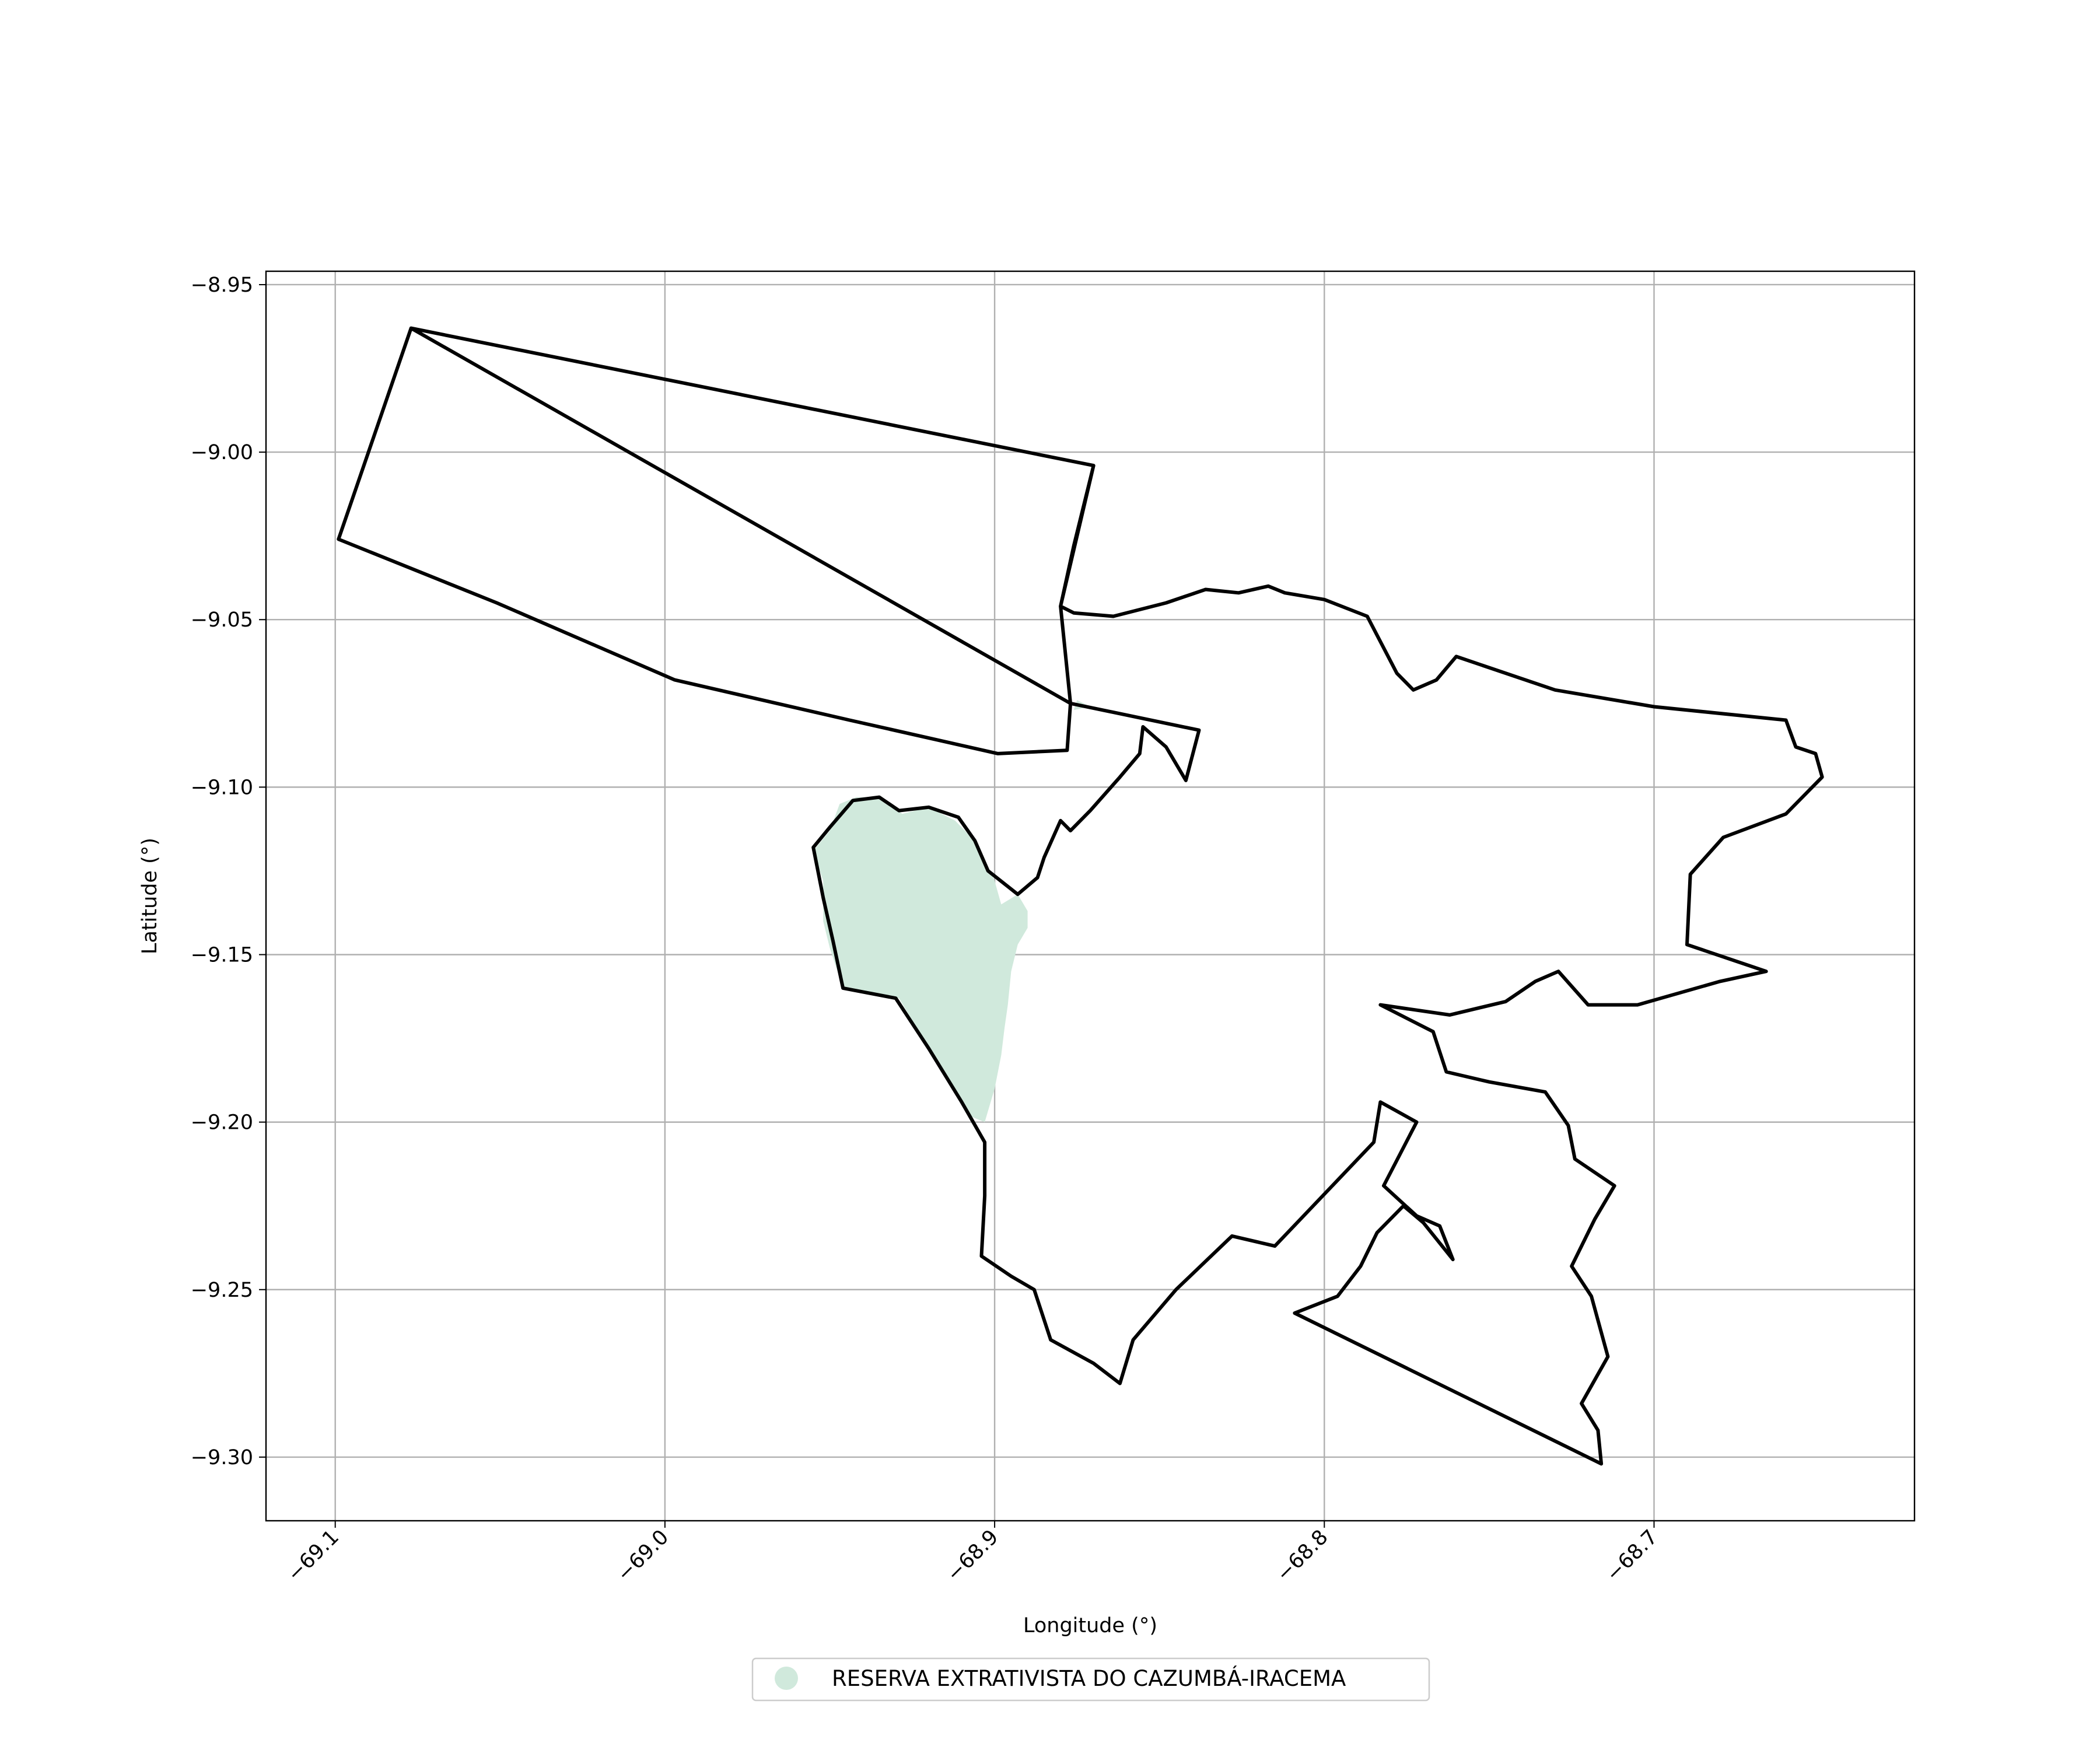 This screenshot has height=1750, width=2100. Describe the element at coordinates (150, 896) in the screenshot. I see `y-axis-label: Latitude (°)` at that location.